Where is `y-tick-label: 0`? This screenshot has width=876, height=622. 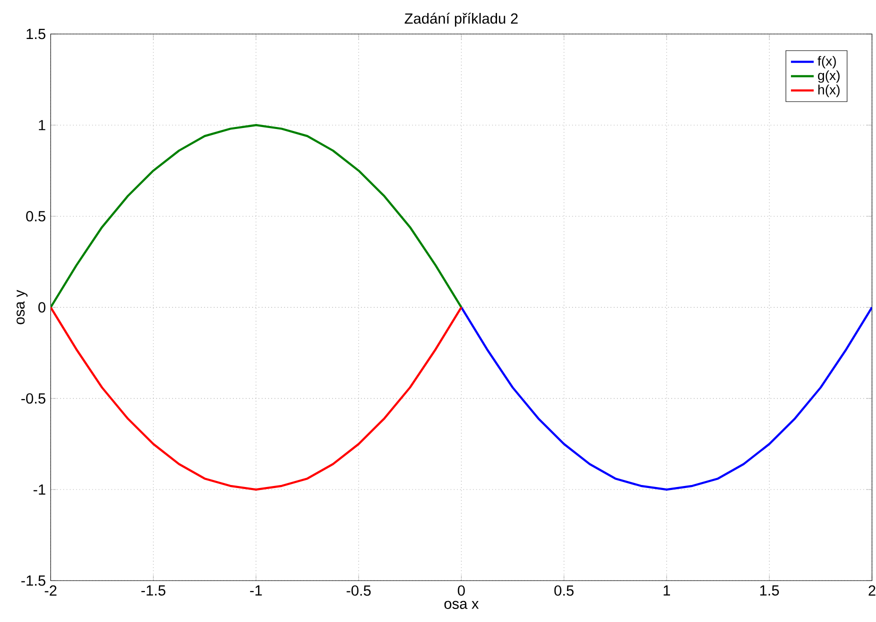 y-tick-label: 0 is located at coordinates (42, 307).